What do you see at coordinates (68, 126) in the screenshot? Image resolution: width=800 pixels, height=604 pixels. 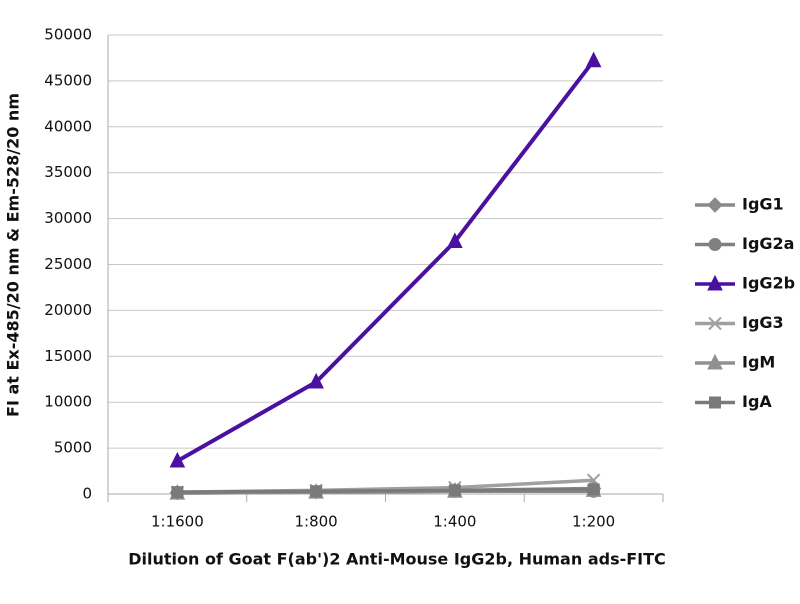 I see `y-tick-label: 40000` at bounding box center [68, 126].